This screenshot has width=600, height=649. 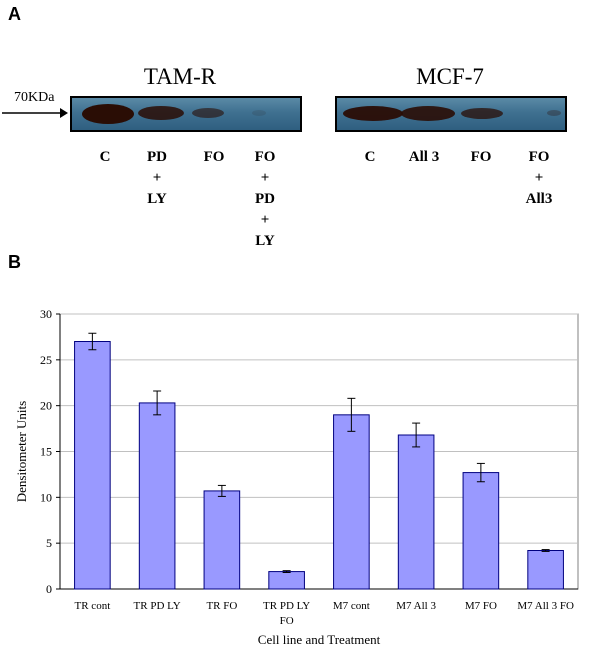 I want to click on lane-label-mcf7-all3: All 3, so click(x=424, y=157).